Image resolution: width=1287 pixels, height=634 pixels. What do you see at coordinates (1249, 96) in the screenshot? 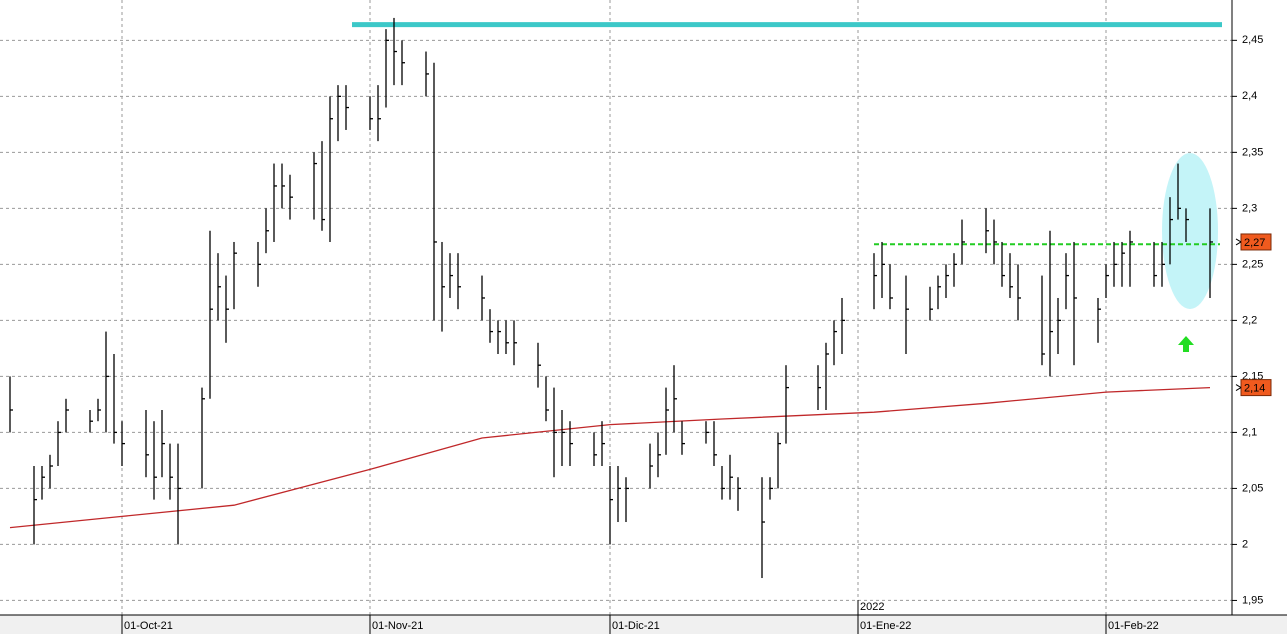
I see `y-tick-label: 2,4` at bounding box center [1249, 96].